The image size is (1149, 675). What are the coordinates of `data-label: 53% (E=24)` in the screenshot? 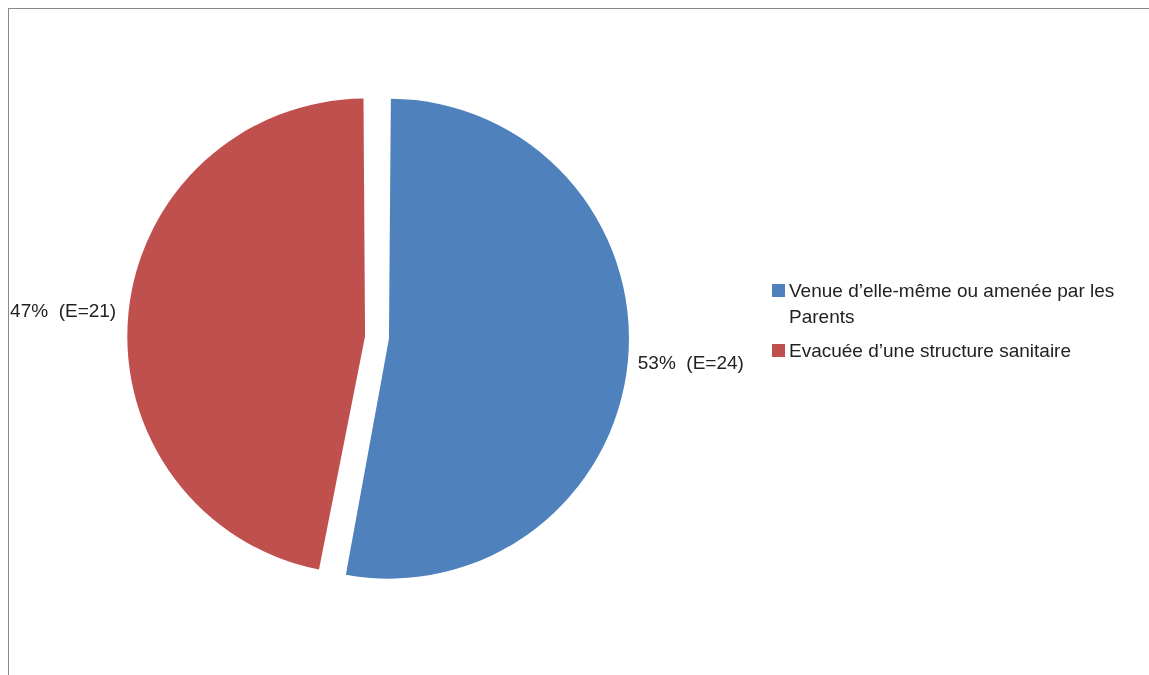 It's located at (690, 362).